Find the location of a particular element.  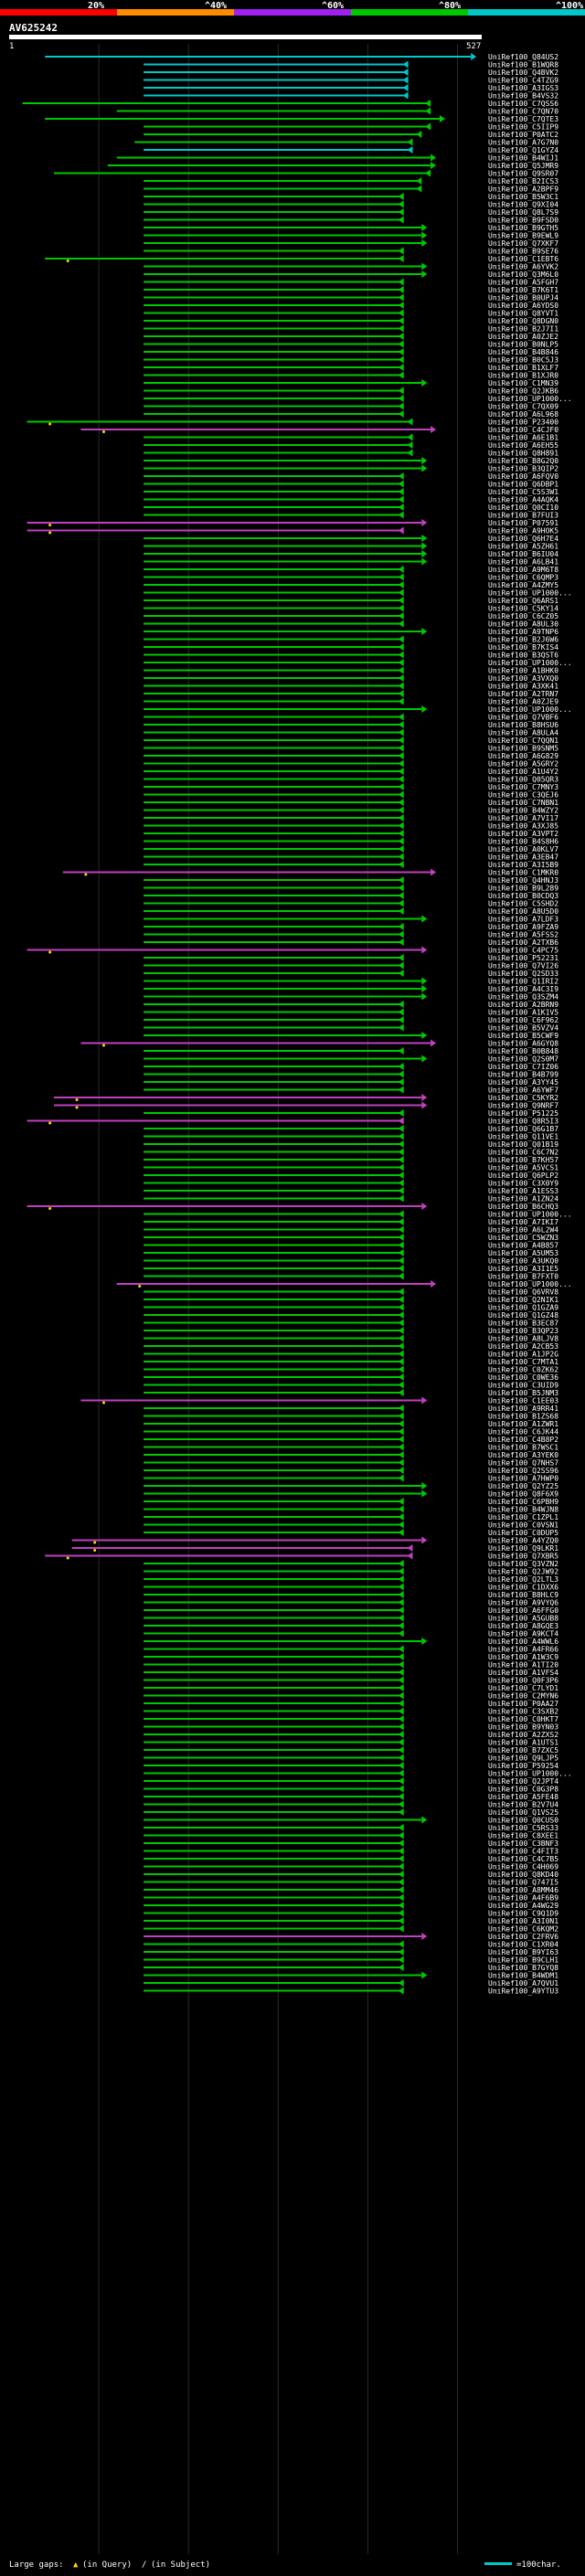

hit-label: UniRef100_Q8YVT1 is located at coordinates (523, 314).